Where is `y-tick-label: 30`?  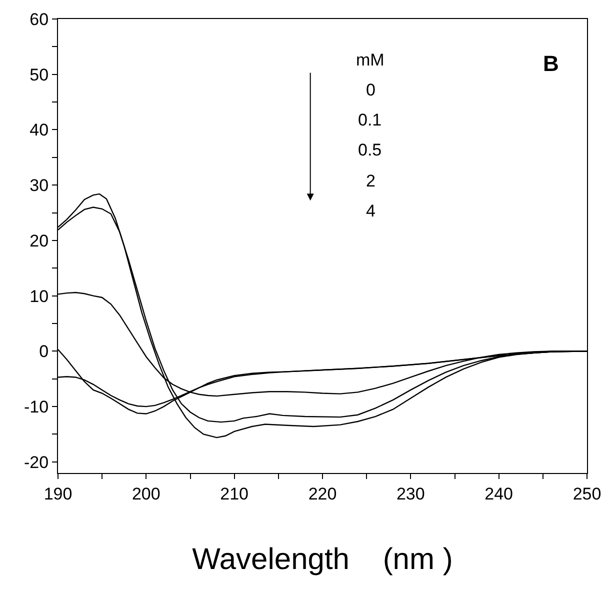
y-tick-label: 30 is located at coordinates (39, 186).